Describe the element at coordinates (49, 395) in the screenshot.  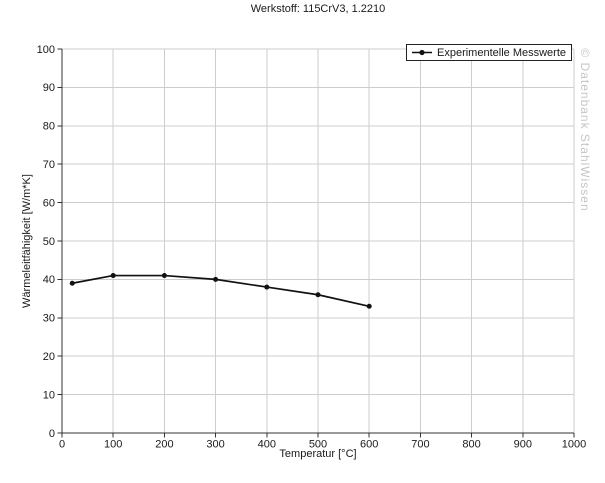
I see `y-tick-label: 10` at that location.